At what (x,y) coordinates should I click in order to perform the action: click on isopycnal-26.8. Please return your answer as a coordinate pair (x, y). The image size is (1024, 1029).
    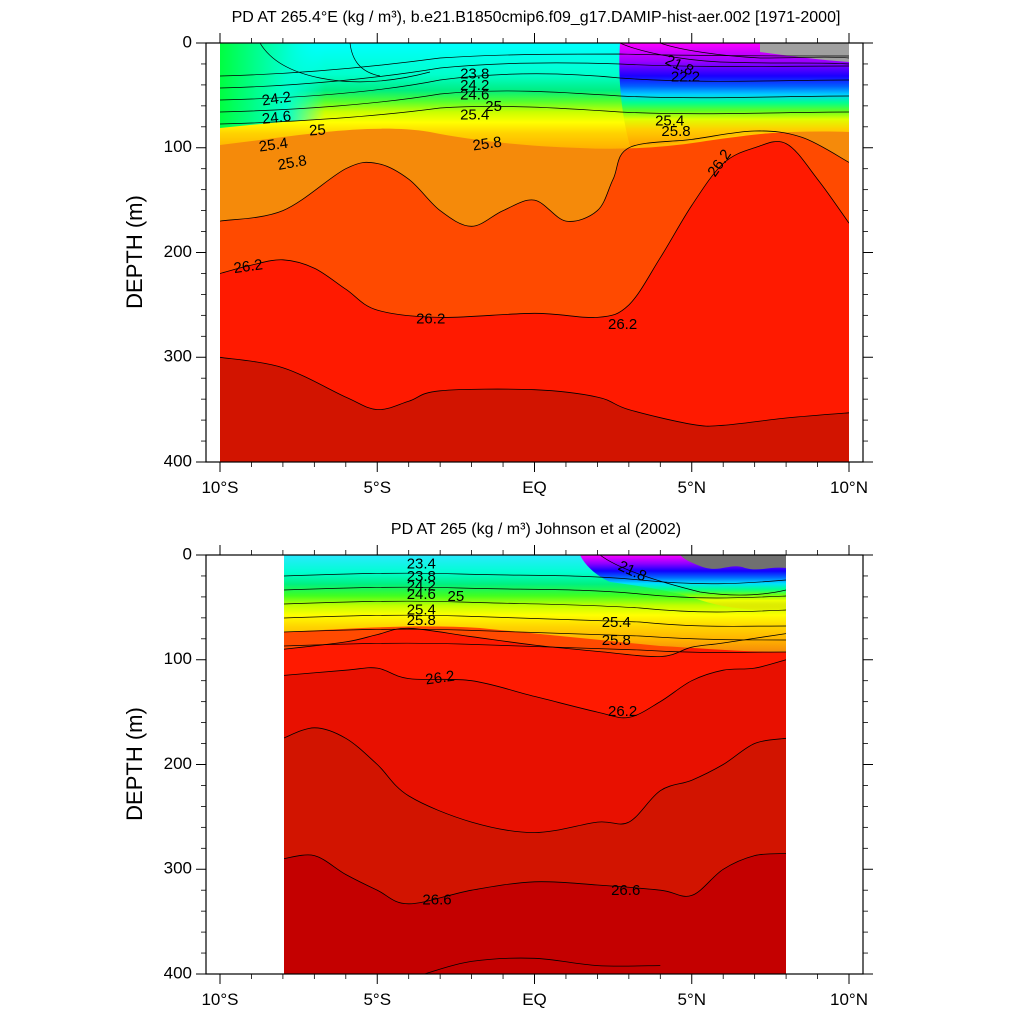
    Looking at the image, I should click on (542, 965).